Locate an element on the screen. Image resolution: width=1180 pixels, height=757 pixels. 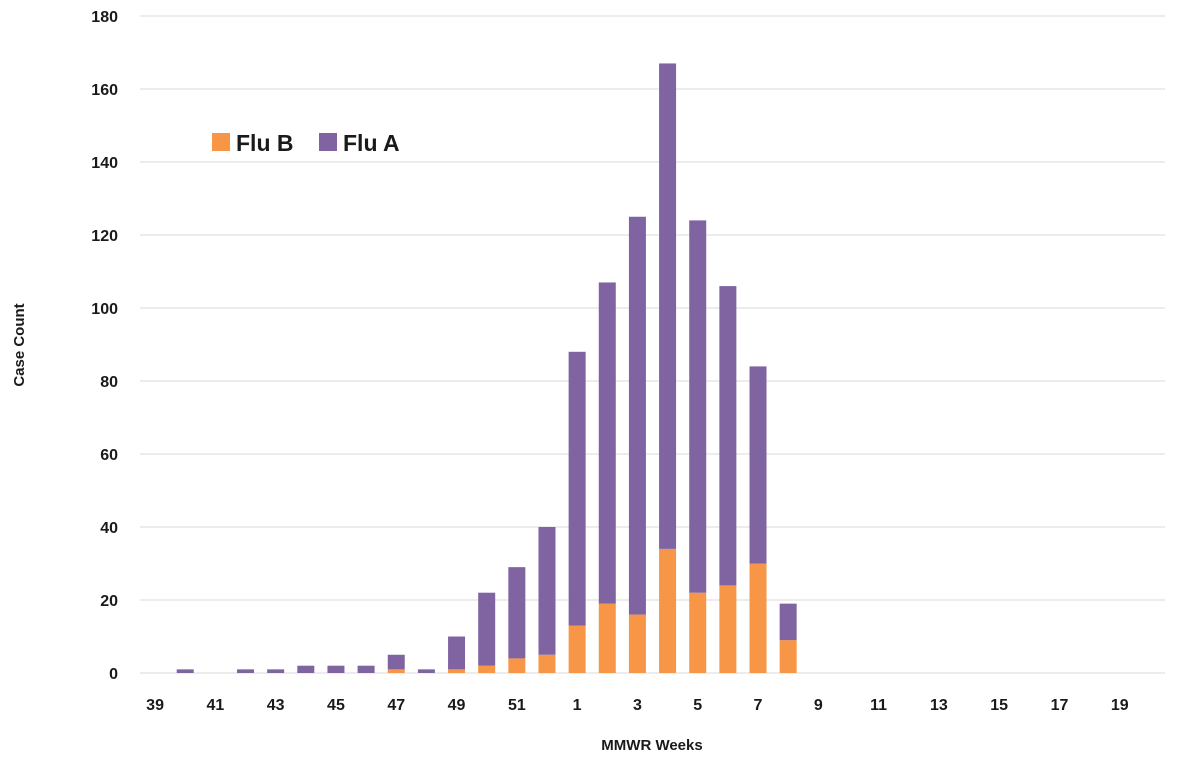
x-axis-title: MMWR Weeks is located at coordinates (651, 745).